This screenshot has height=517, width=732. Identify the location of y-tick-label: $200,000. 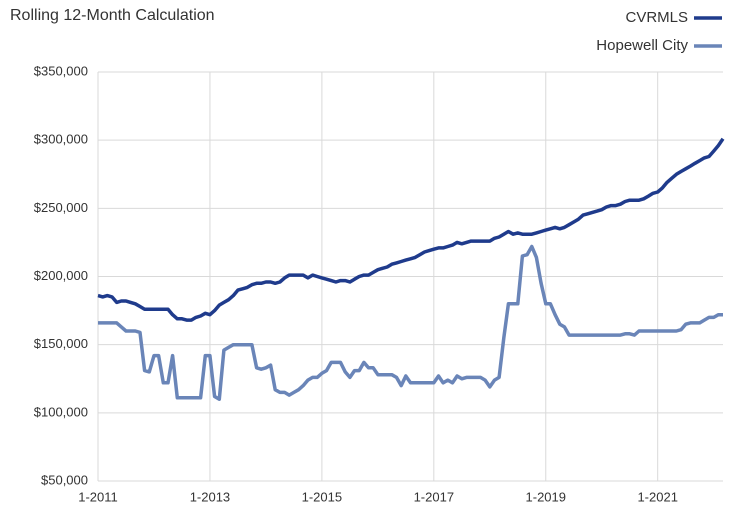
(61, 275).